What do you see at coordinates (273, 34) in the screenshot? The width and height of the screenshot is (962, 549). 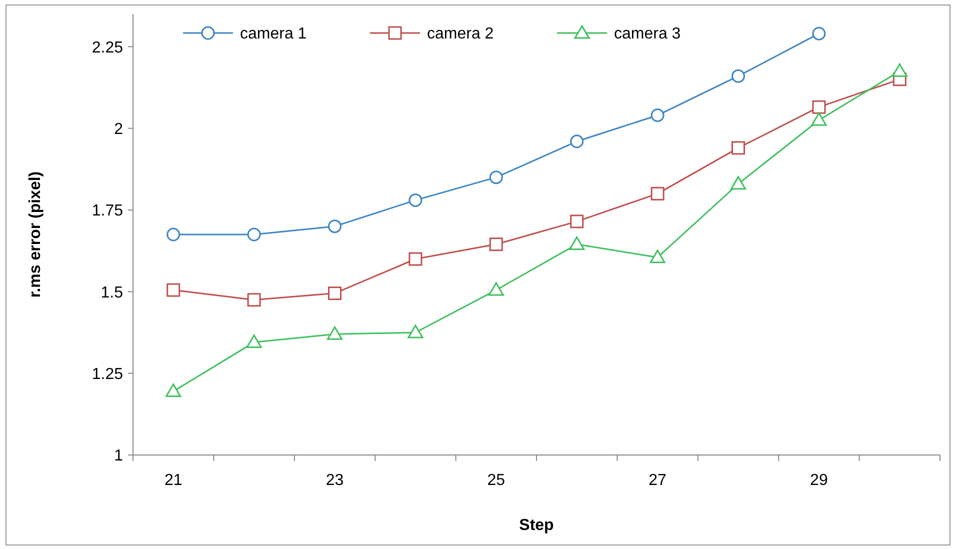 I see `legend-label: camera 1` at bounding box center [273, 34].